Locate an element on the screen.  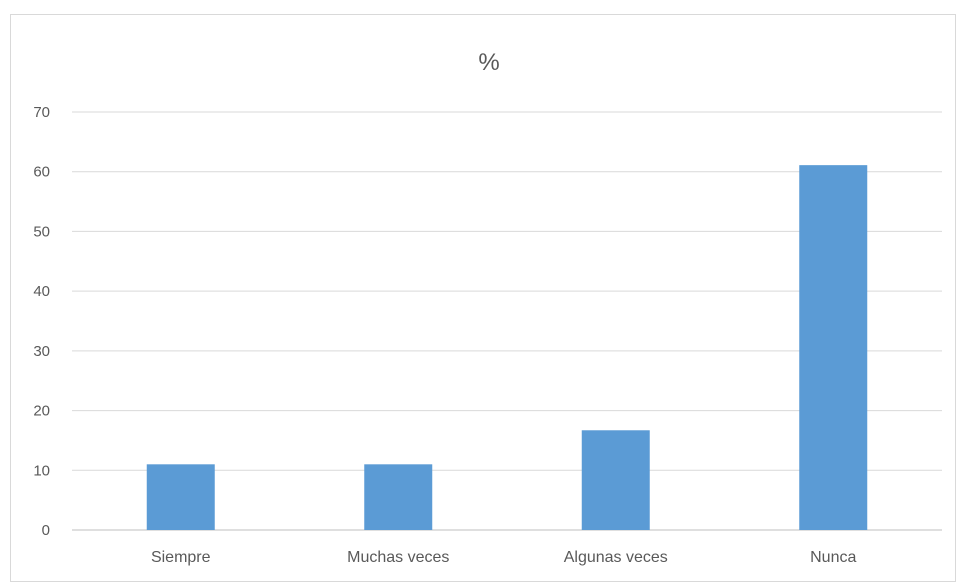
bar-muchas-veces is located at coordinates (398, 497).